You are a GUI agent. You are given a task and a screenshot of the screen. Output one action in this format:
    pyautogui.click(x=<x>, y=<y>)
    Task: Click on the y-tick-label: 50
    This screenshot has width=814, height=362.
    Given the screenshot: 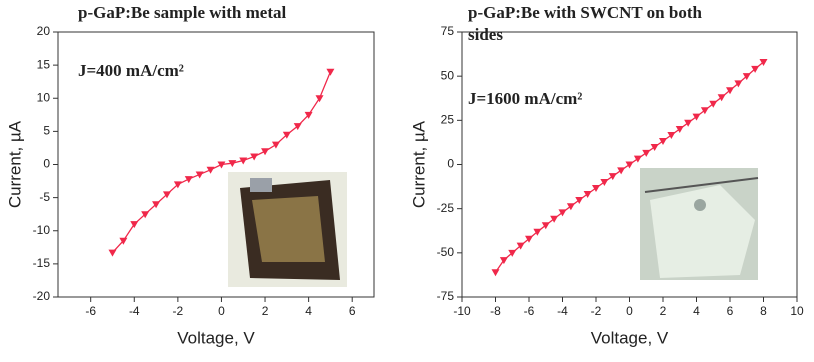 What is the action you would take?
    pyautogui.click(x=448, y=75)
    